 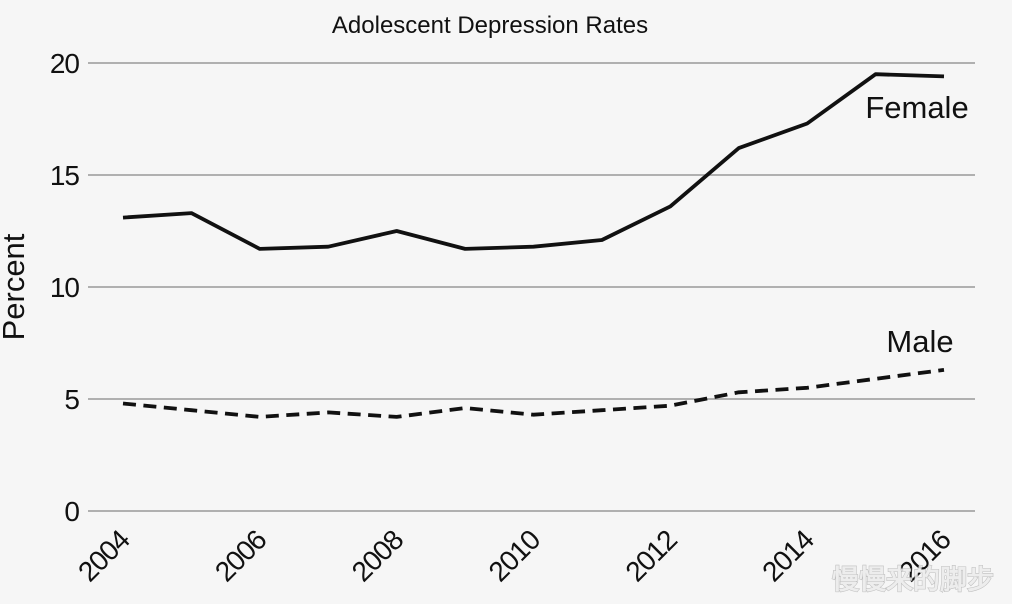 What do you see at coordinates (787, 555) in the screenshot?
I see `x-tick-label-2014: 2014` at bounding box center [787, 555].